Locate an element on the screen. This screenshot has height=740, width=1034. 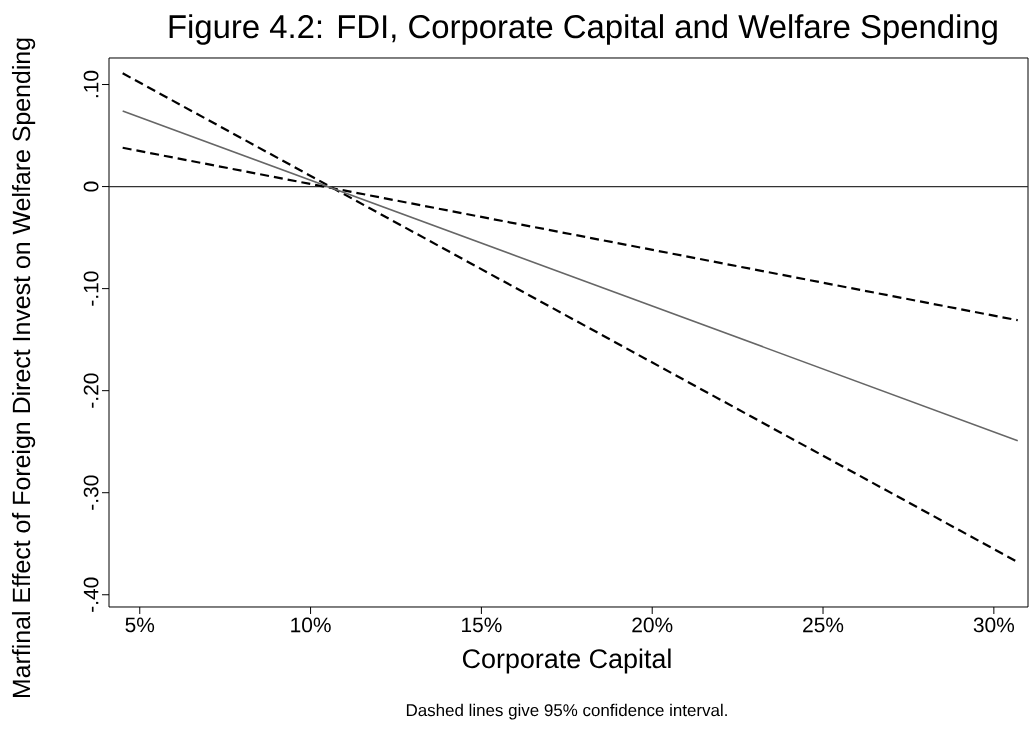
y-tick-label: -.10 is located at coordinates (91, 288).